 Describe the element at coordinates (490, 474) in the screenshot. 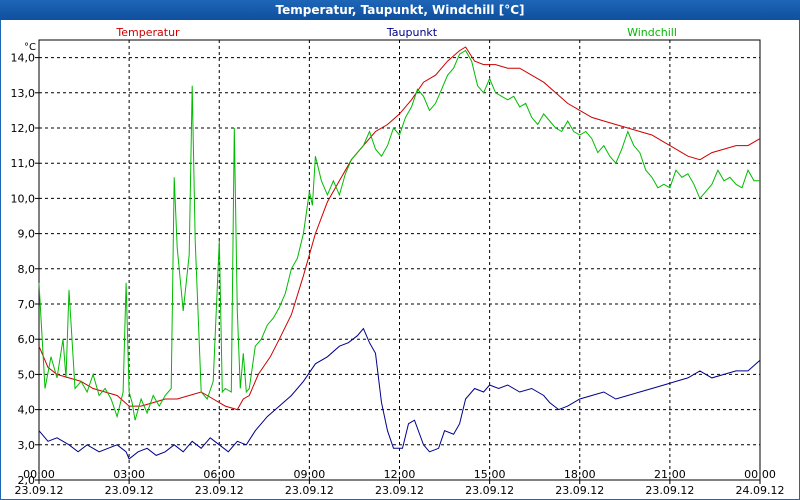

I see `x-tick-time: 15:00` at that location.